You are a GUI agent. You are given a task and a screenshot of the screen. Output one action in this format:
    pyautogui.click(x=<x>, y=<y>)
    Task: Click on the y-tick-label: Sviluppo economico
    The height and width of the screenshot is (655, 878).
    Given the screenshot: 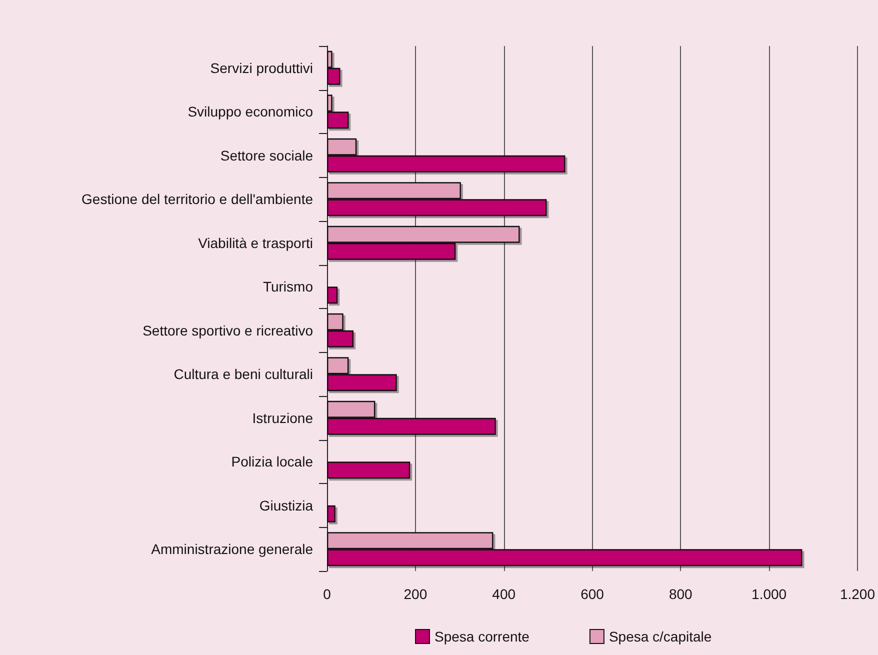 What is the action you would take?
    pyautogui.click(x=251, y=112)
    